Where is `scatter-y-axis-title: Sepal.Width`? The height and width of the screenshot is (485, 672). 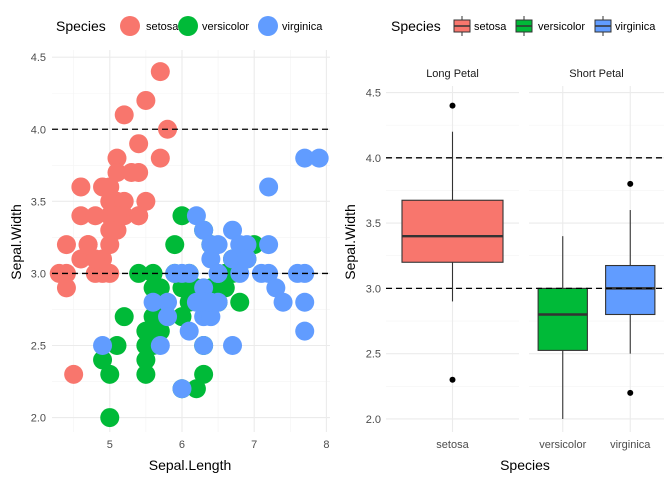 scatter-y-axis-title: Sepal.Width is located at coordinates (16, 241).